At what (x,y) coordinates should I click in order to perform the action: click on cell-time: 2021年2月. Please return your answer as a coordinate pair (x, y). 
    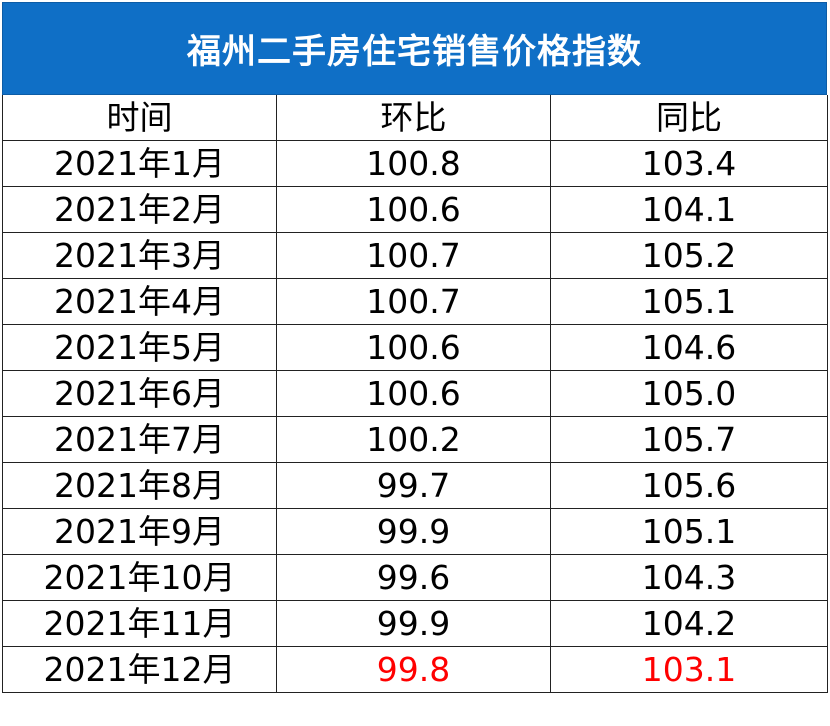
    Looking at the image, I should click on (139, 209).